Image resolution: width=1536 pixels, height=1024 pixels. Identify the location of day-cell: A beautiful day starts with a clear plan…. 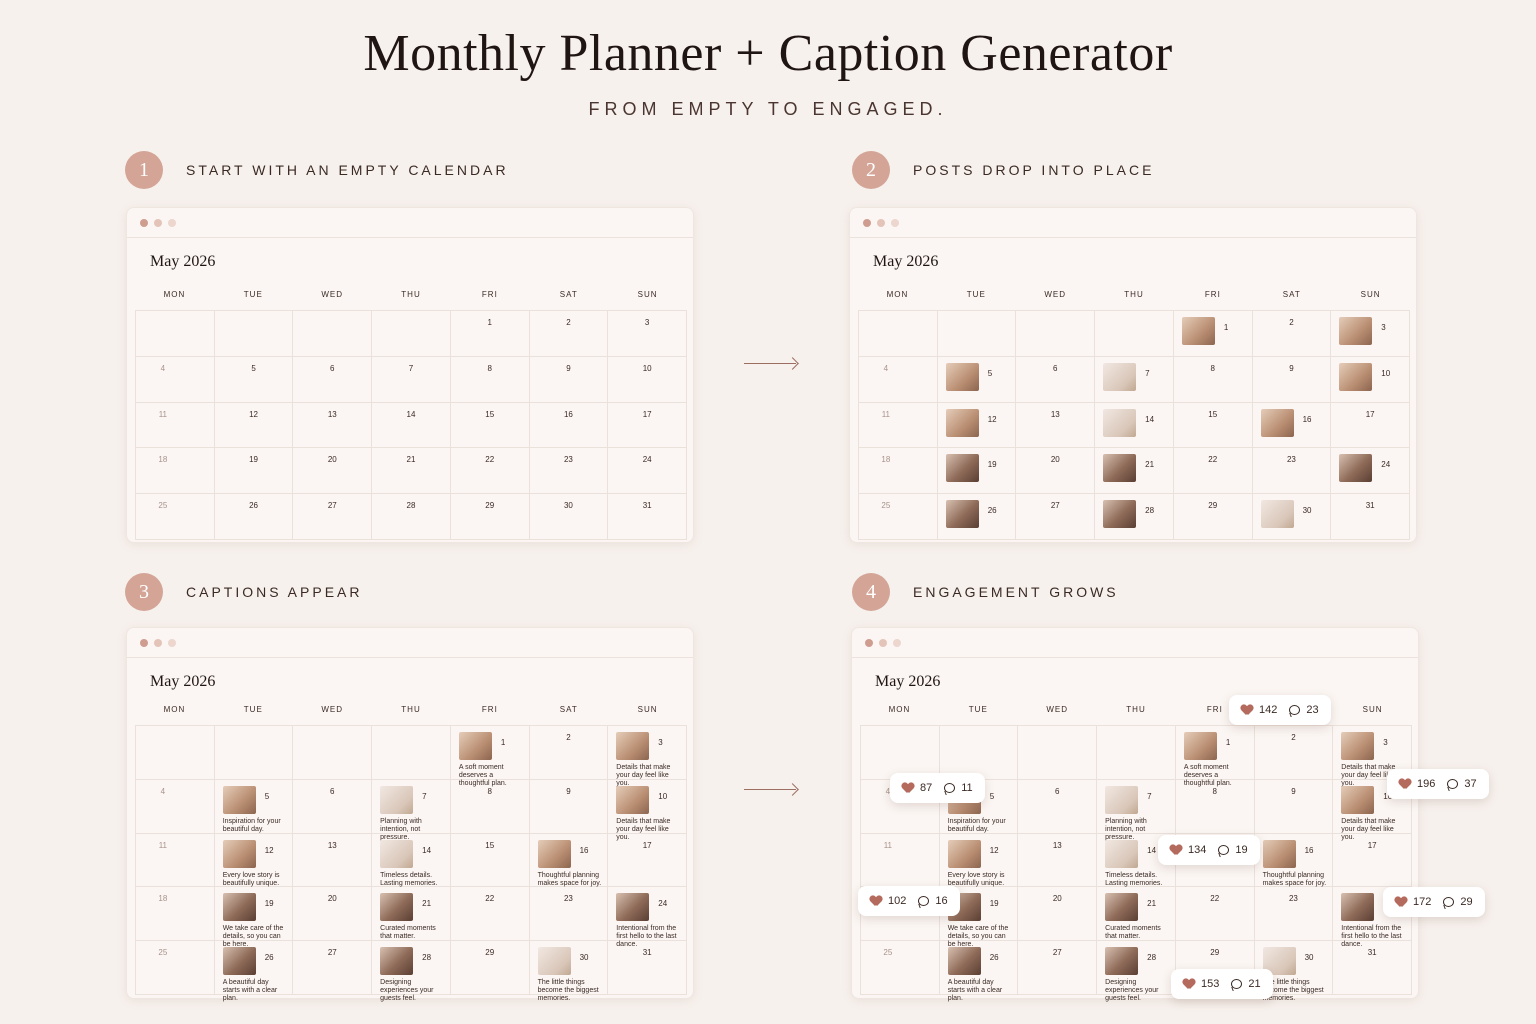
(979, 971).